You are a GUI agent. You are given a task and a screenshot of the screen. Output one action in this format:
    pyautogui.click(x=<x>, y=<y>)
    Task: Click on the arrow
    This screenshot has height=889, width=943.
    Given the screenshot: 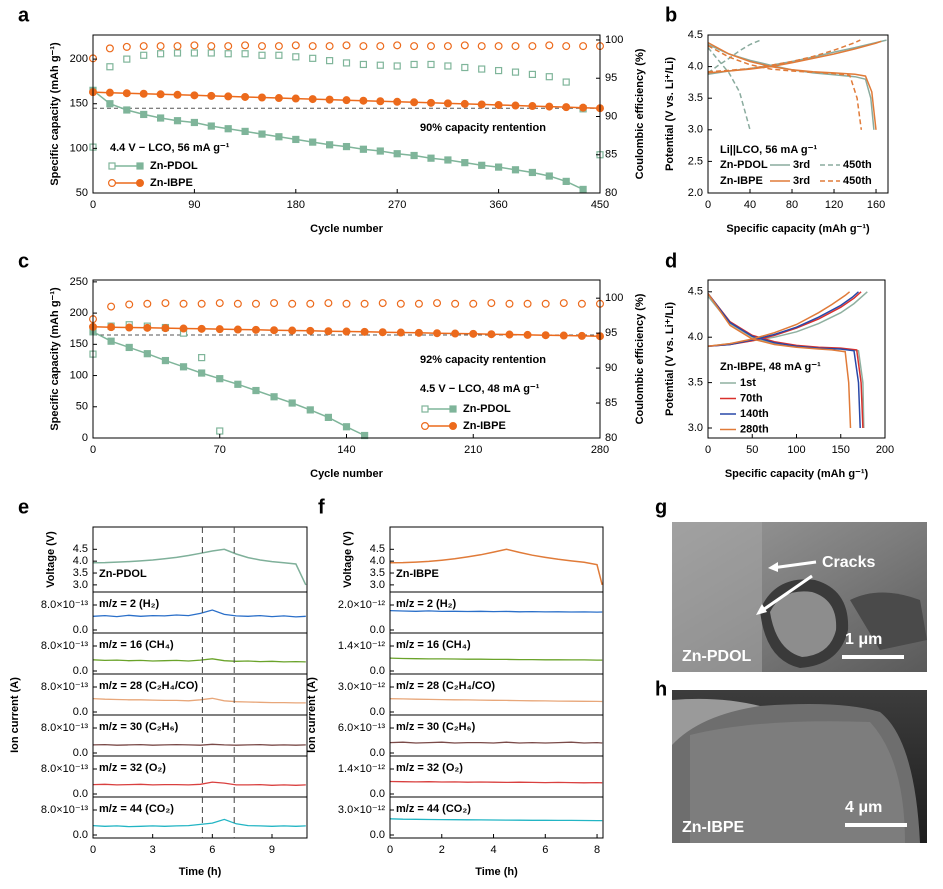 What is the action you would take?
    pyautogui.click(x=786, y=594)
    